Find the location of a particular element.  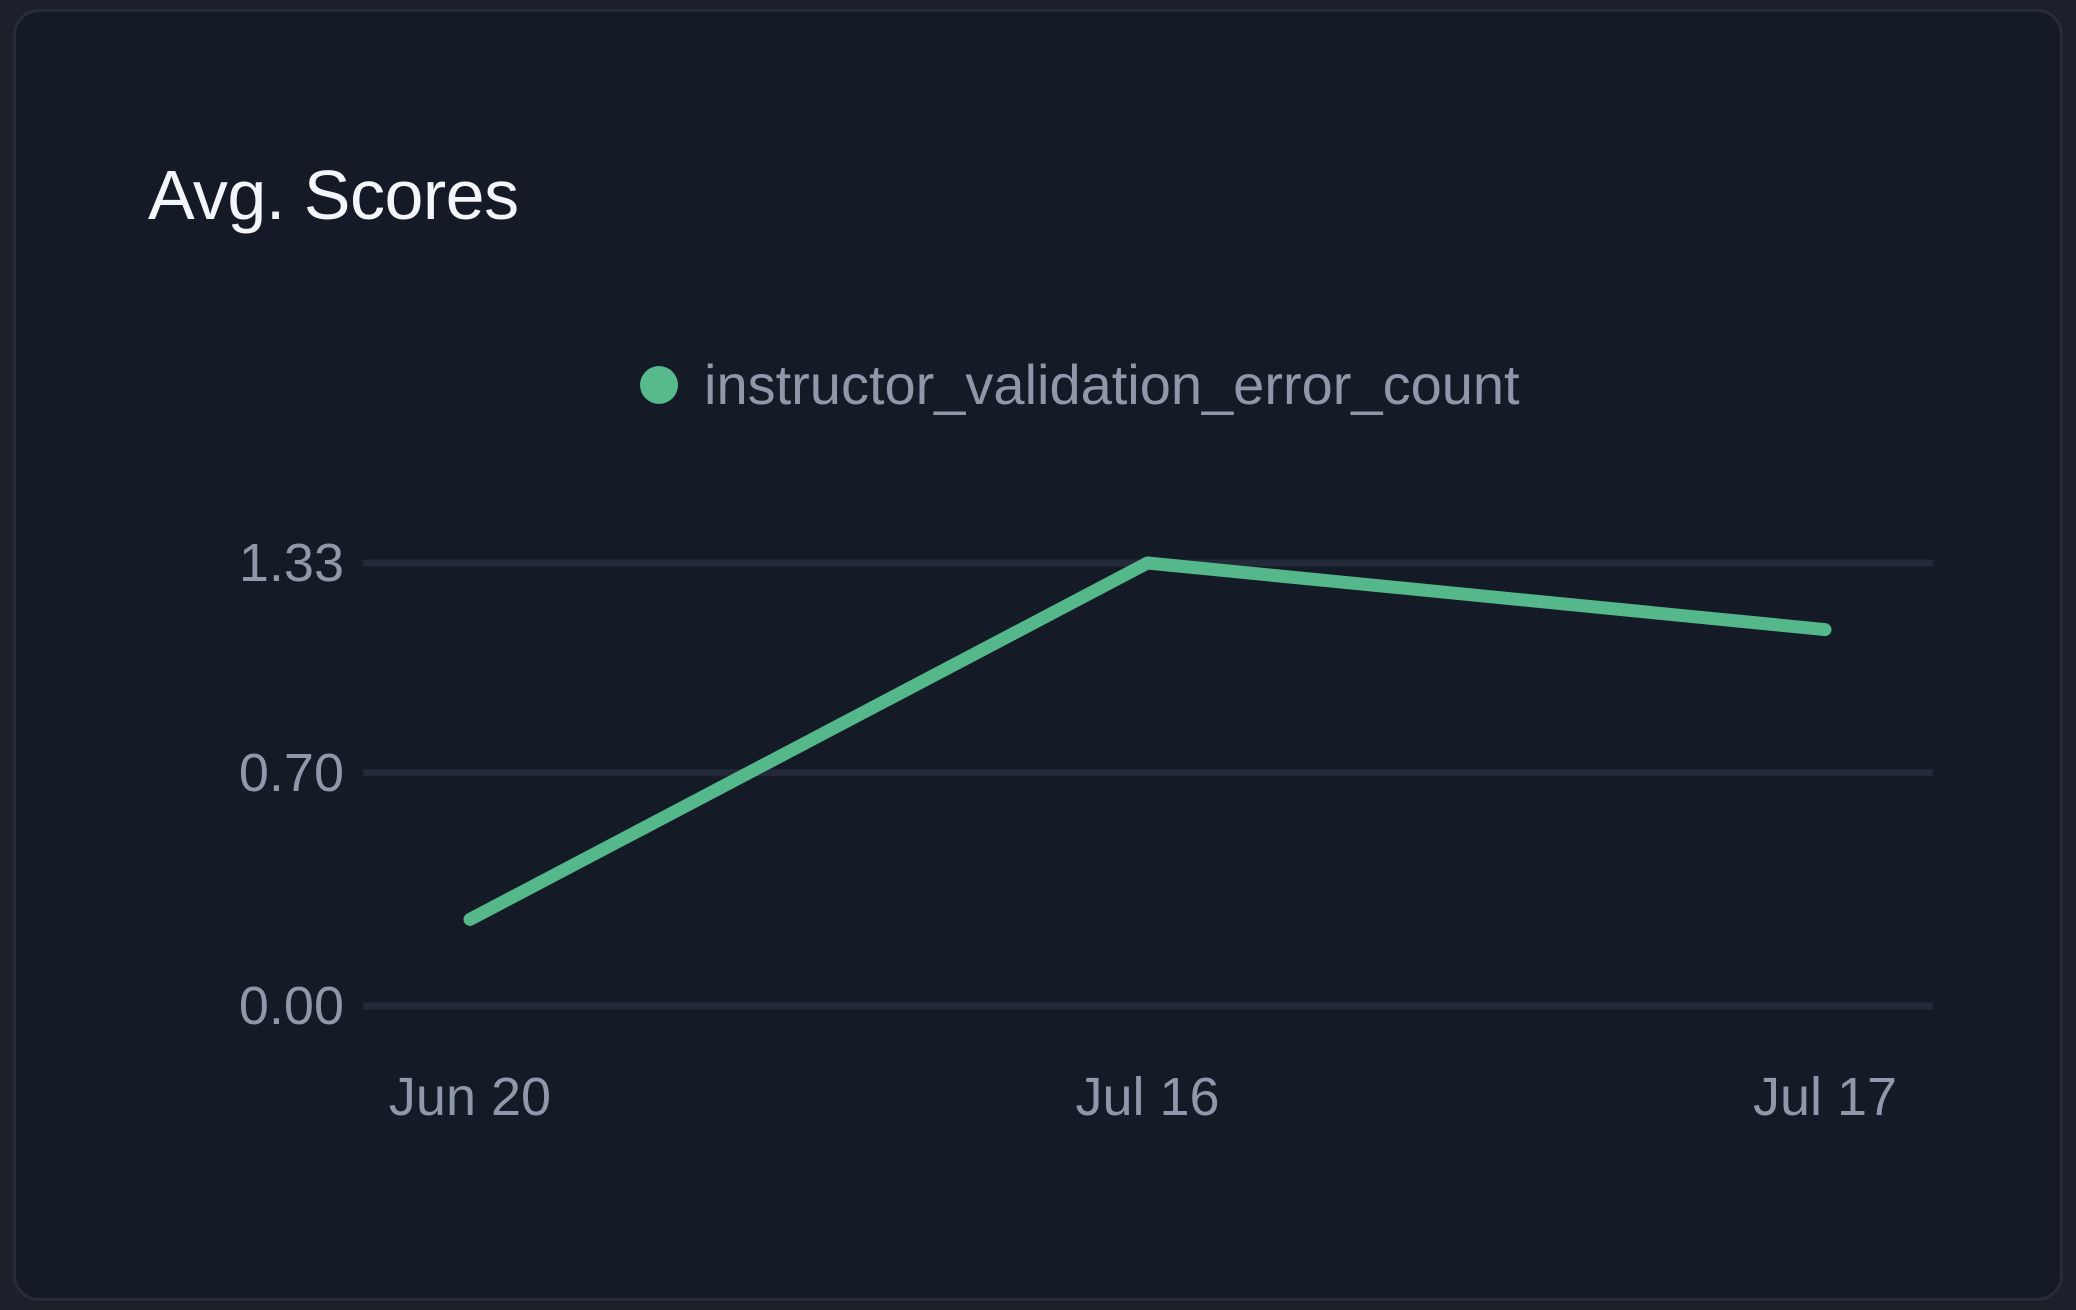

page-title: Avg. Scores is located at coordinates (333, 195).